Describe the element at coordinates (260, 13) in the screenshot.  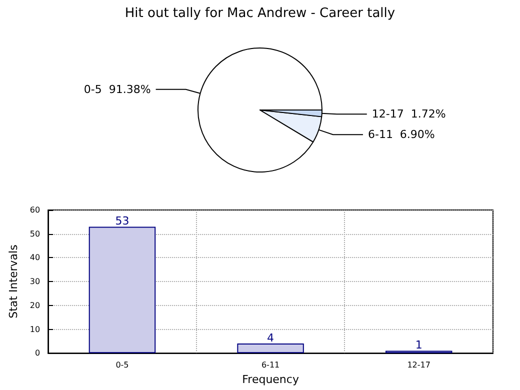
I see `chart-title: Hit out tally for Mac Andrew - Career tally` at that location.